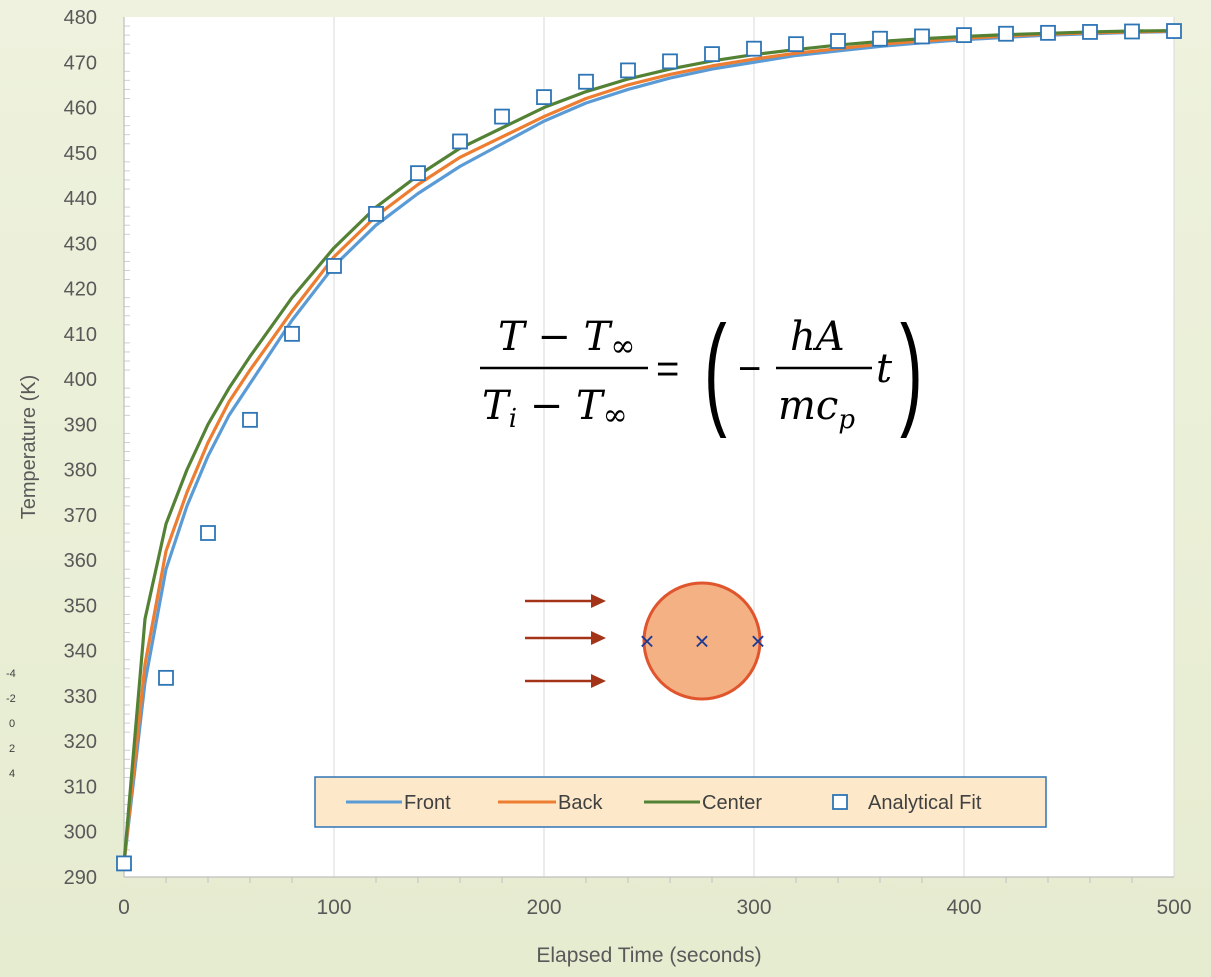 Image resolution: width=1211 pixels, height=977 pixels. Describe the element at coordinates (911, 369) in the screenshot. I see `eq-rparen: )` at that location.